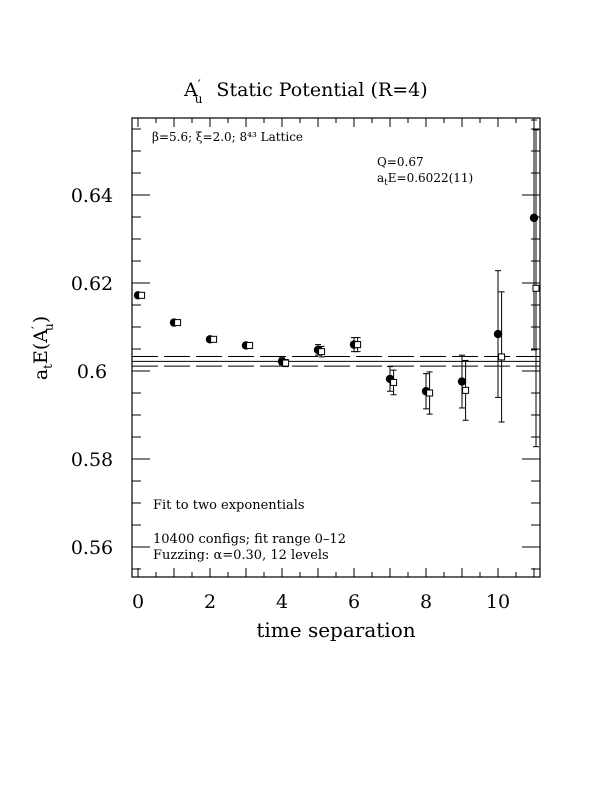 The height and width of the screenshot is (792, 612). Describe the element at coordinates (282, 602) in the screenshot. I see `x-tick-label: 4` at that location.